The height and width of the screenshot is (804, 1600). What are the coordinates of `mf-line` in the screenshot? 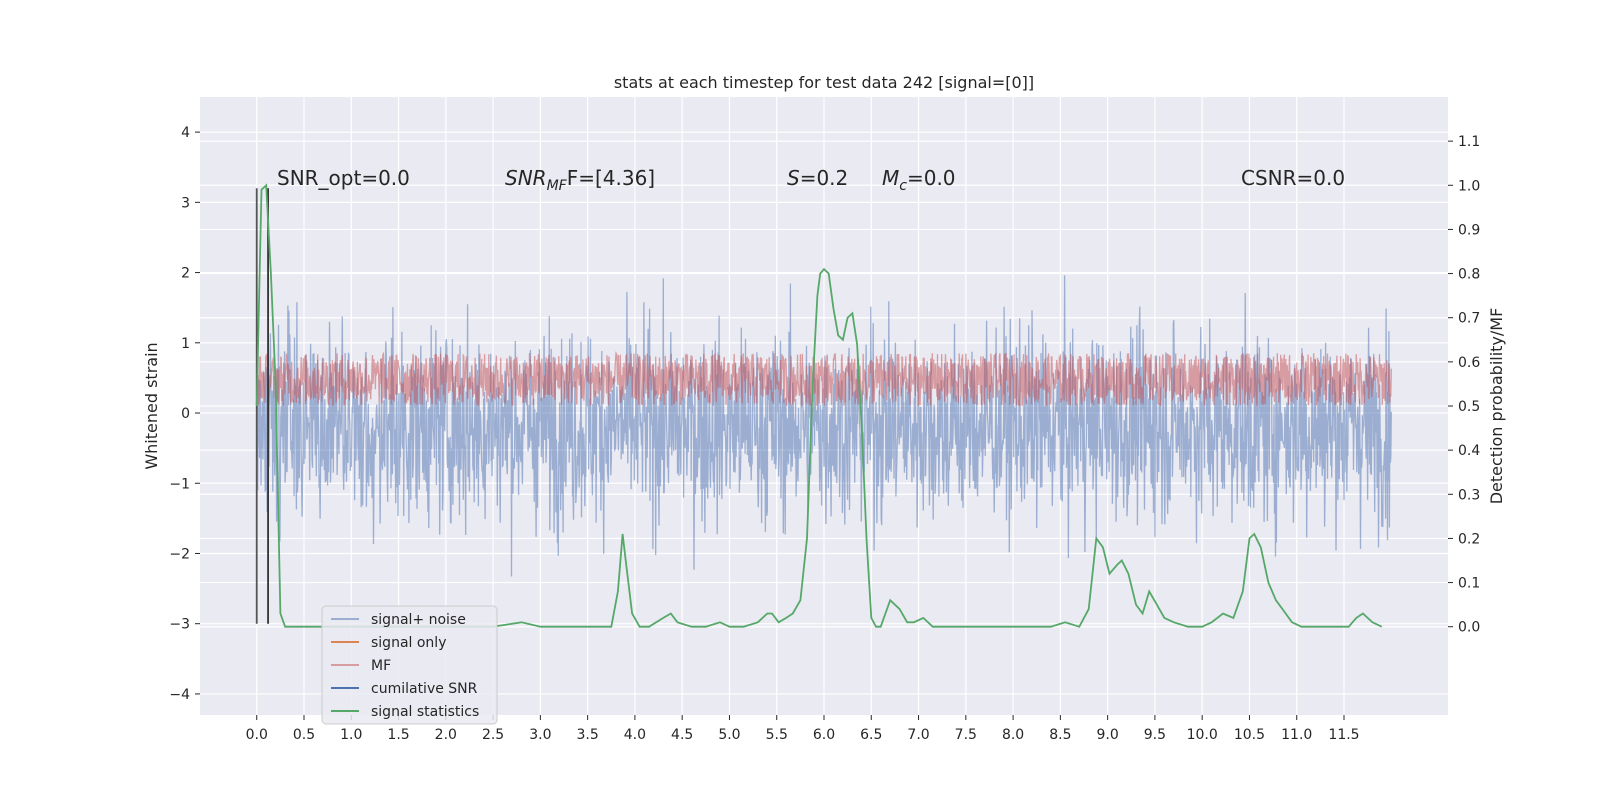 It's located at (824, 379).